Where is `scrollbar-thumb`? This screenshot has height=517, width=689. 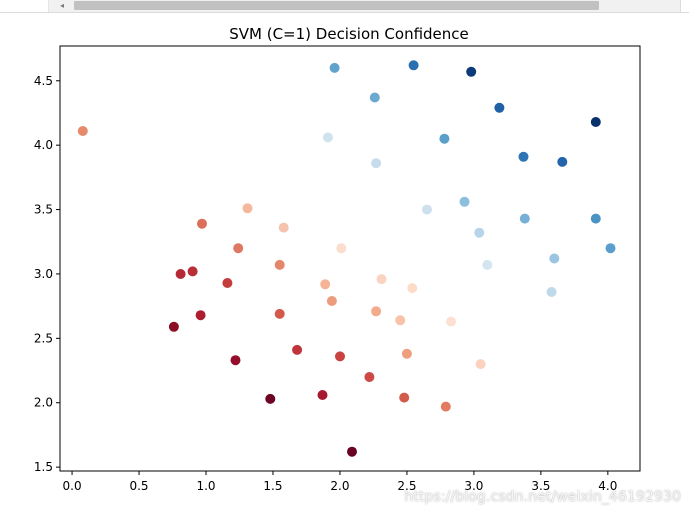 scrollbar-thumb is located at coordinates (336, 5).